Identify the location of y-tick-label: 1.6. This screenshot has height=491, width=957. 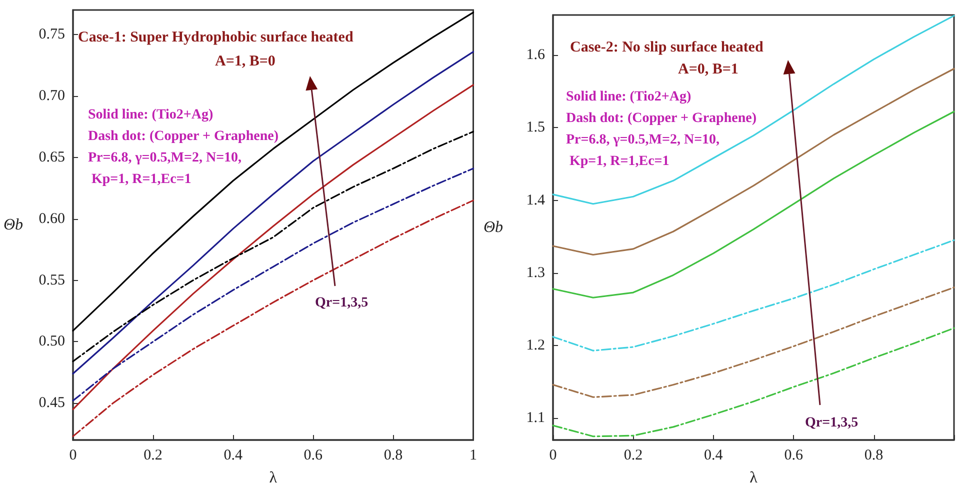
(536, 54).